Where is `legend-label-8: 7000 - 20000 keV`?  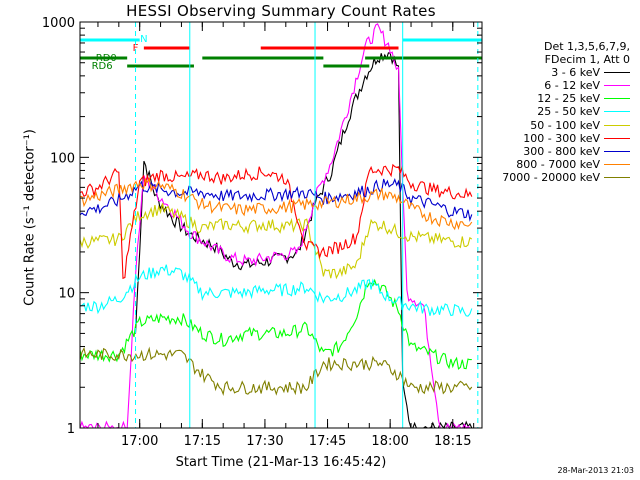 legend-label-8: 7000 - 20000 keV is located at coordinates (551, 177).